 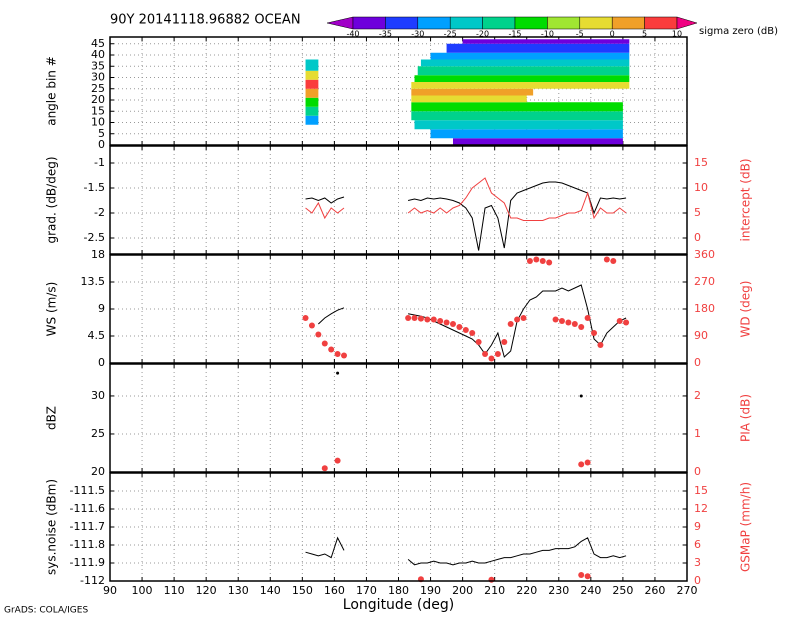 What do you see at coordinates (526, 590) in the screenshot?
I see `x-tick-label: 220` at bounding box center [526, 590].